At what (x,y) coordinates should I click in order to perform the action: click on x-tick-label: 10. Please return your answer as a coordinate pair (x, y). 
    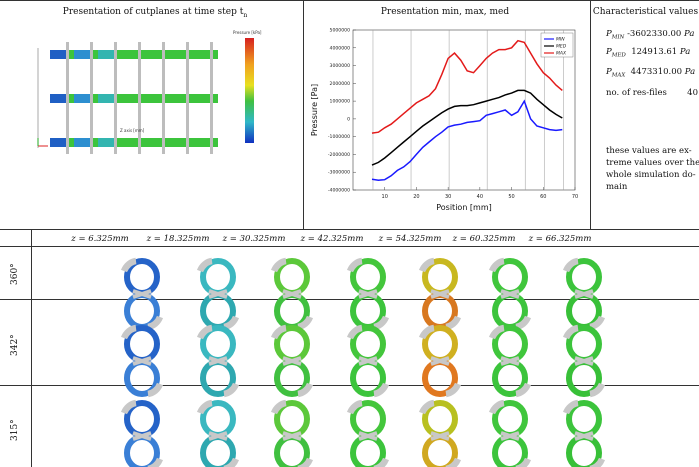
    Looking at the image, I should click on (385, 197).